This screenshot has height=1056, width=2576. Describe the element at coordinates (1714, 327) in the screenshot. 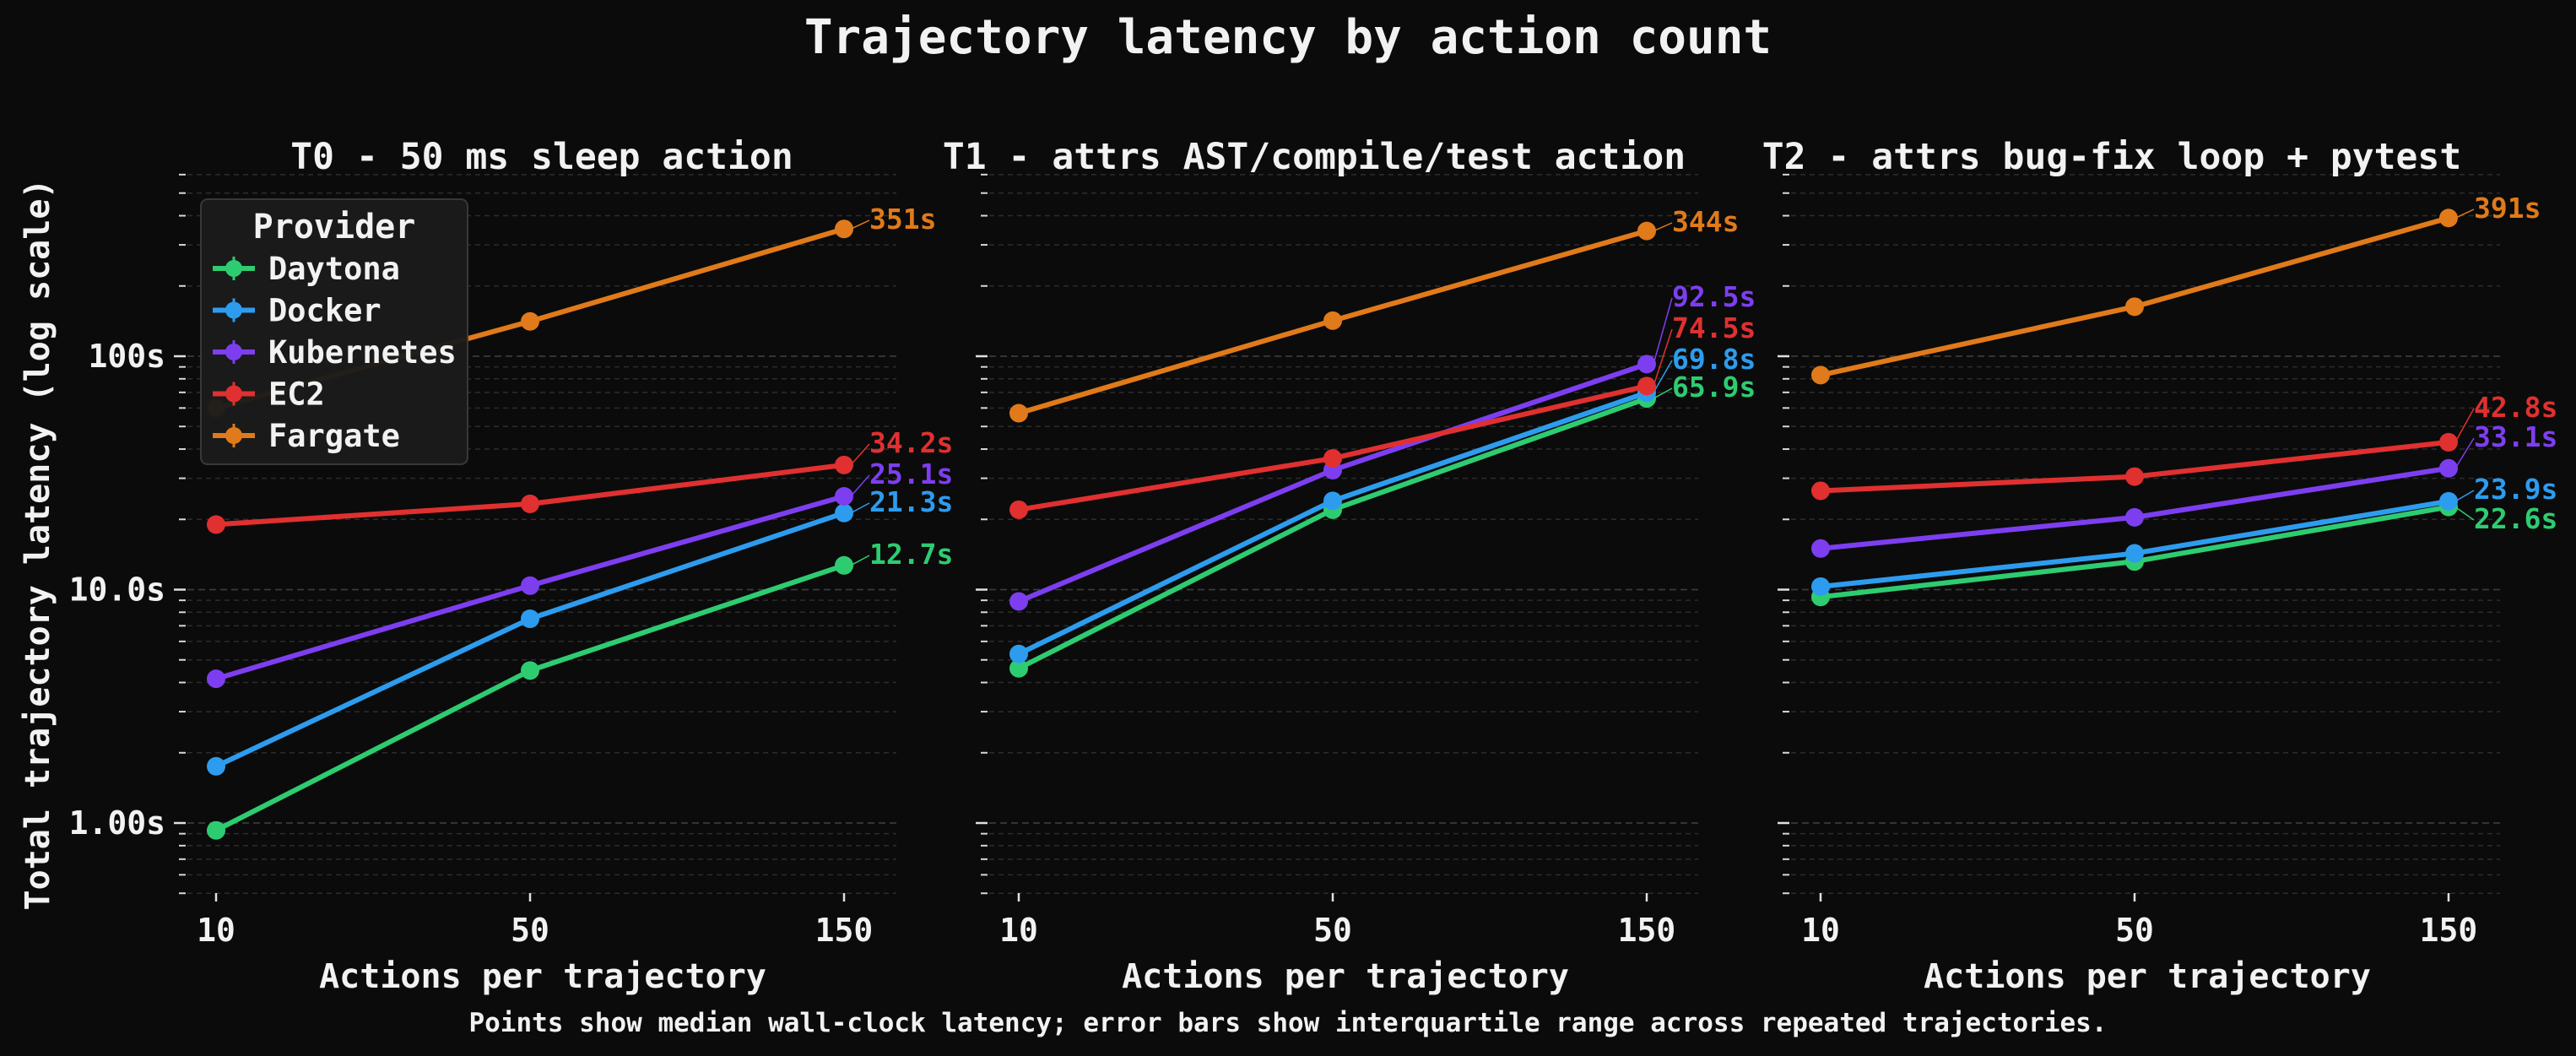

I see `end-label: 74.5s` at that location.